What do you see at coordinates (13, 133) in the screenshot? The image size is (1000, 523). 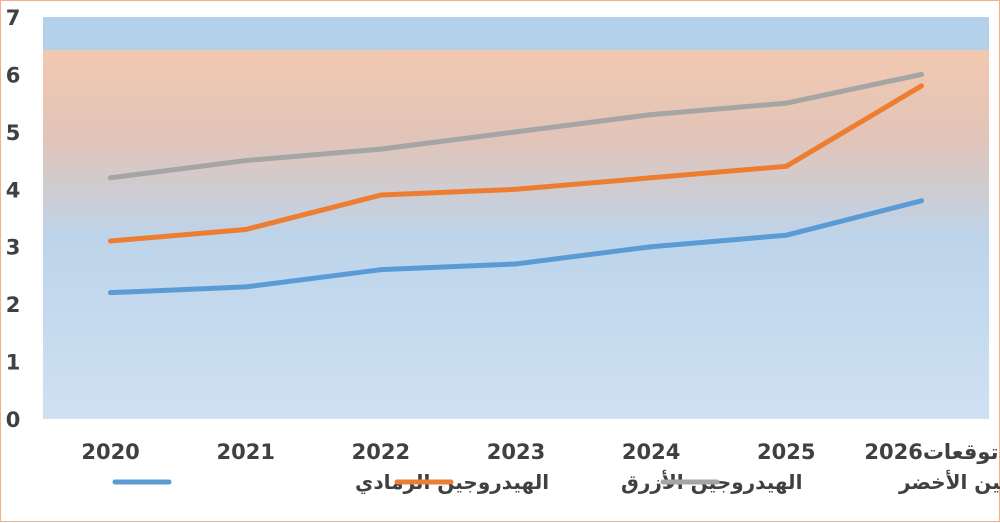 I see `y-tick-label: 5` at bounding box center [13, 133].